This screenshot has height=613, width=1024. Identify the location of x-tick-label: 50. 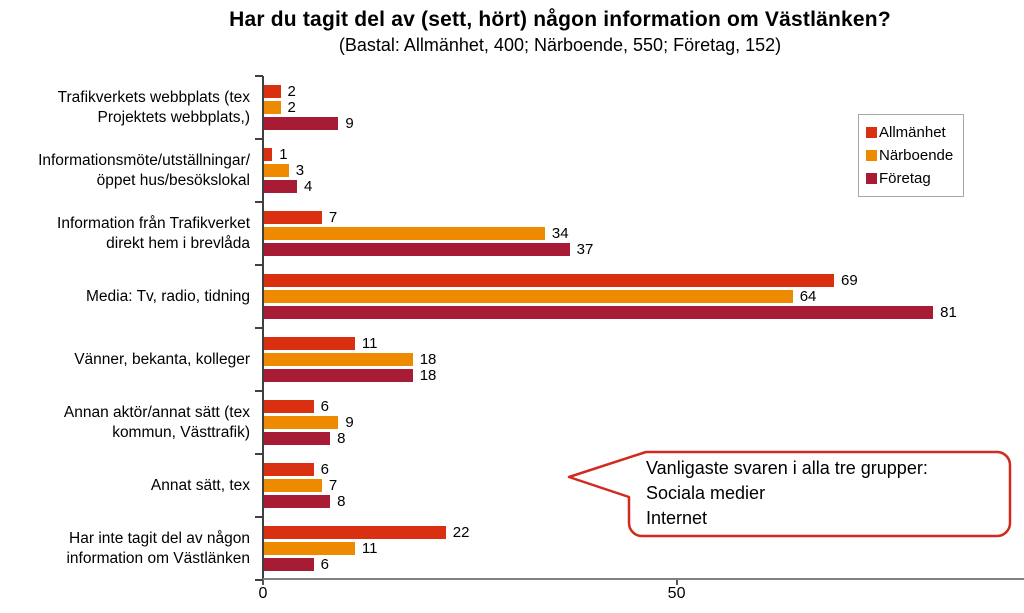
(676, 593).